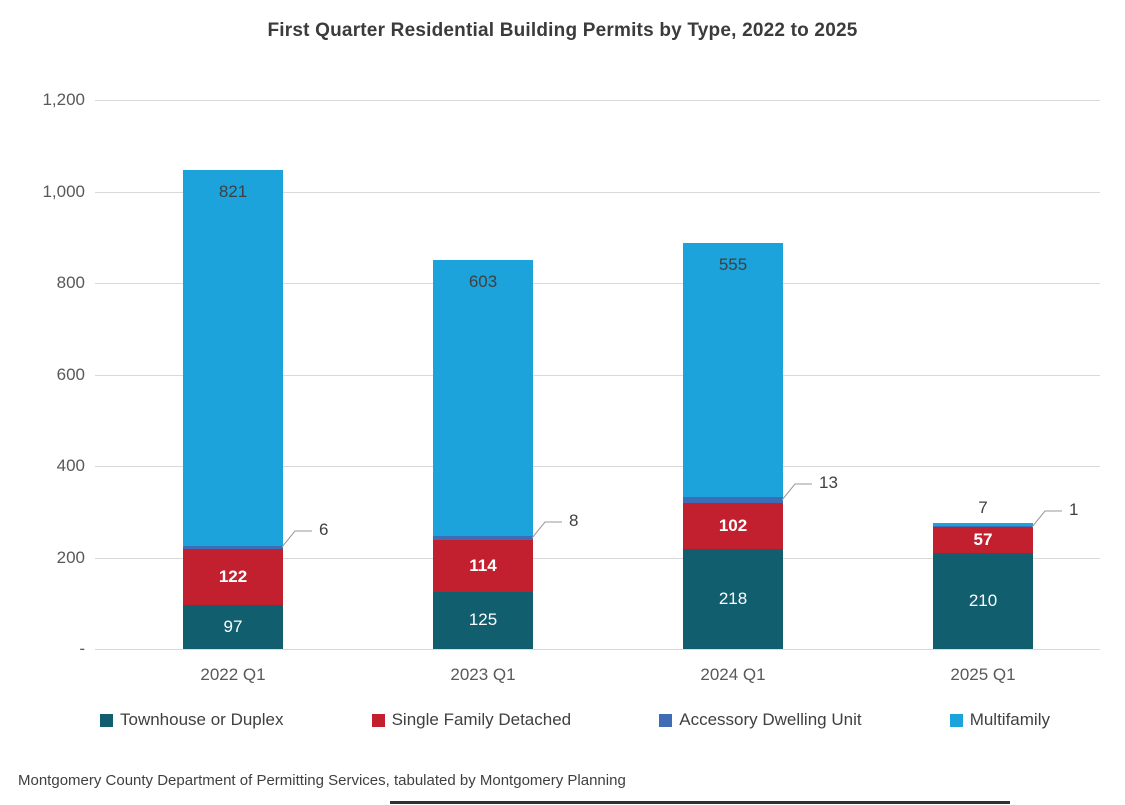  I want to click on data-label: 210, so click(983, 600).